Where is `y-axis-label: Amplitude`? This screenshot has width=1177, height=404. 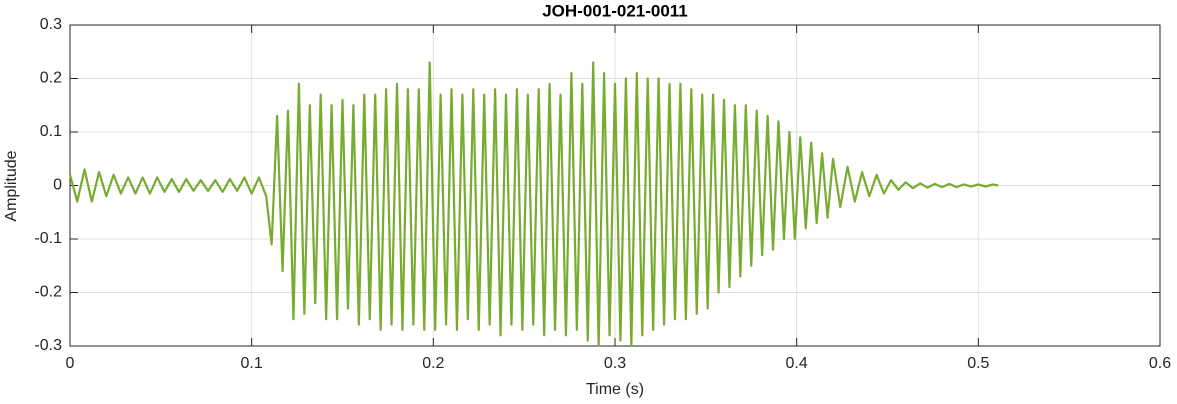
y-axis-label: Amplitude is located at coordinates (11, 185).